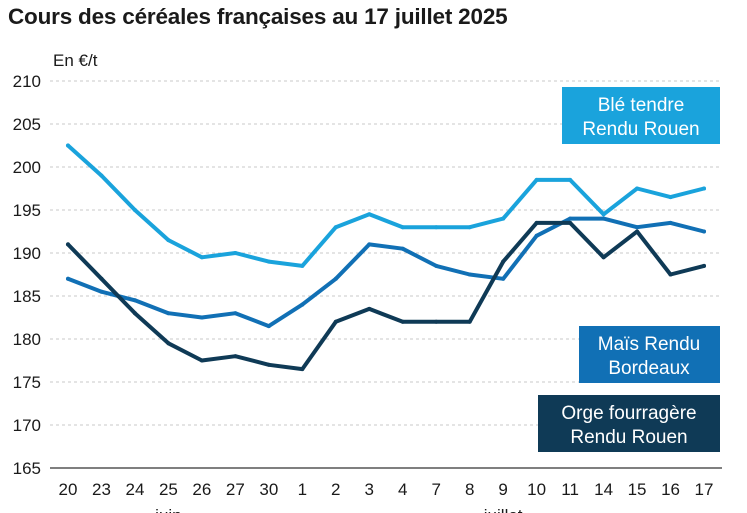  What do you see at coordinates (369, 489) in the screenshot?
I see `x-tick-label: 3` at bounding box center [369, 489].